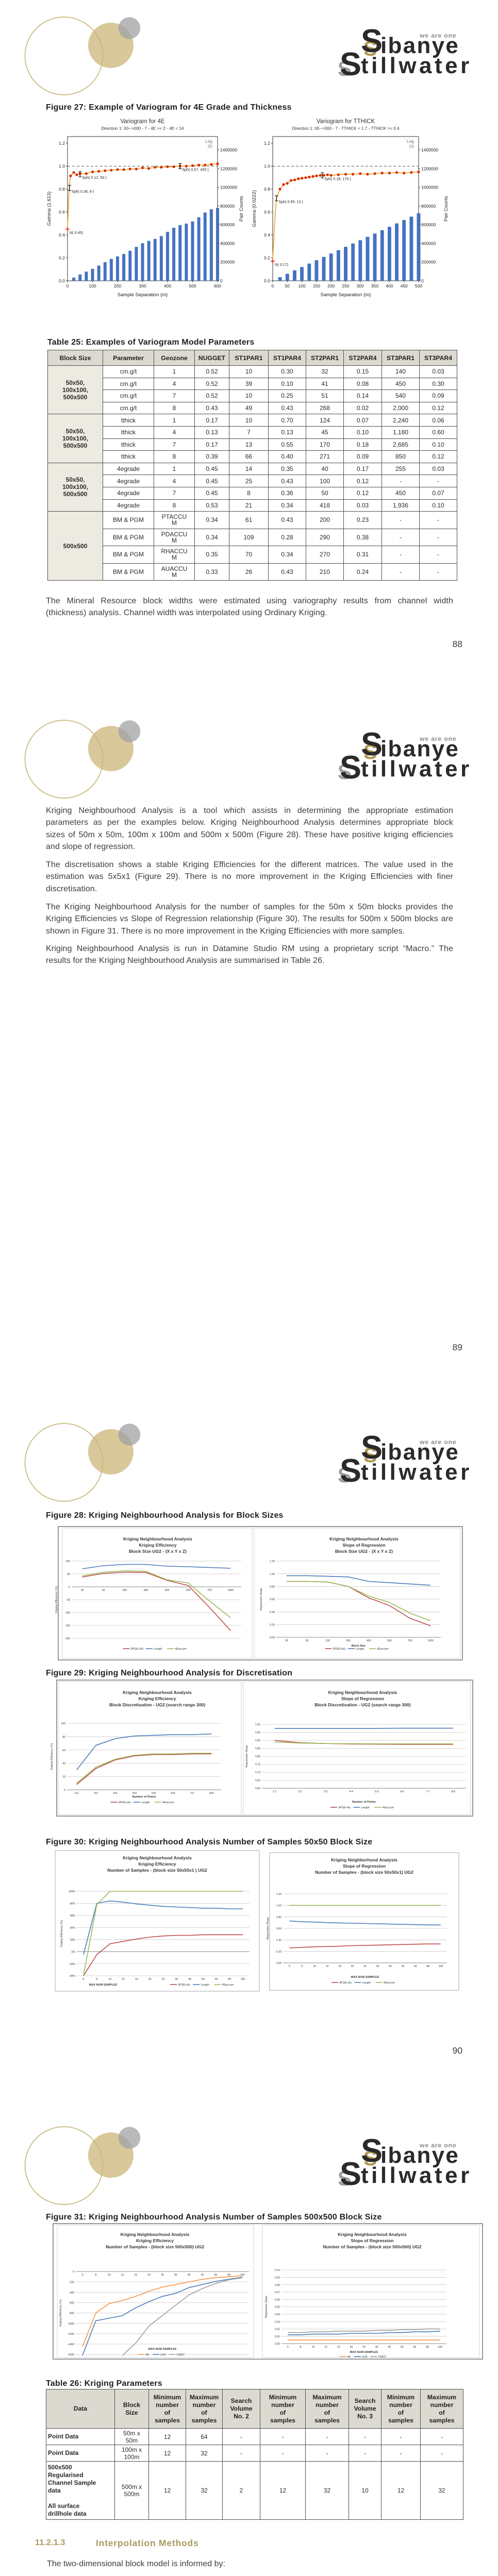 The height and width of the screenshot is (2576, 498). What do you see at coordinates (257, 1740) in the screenshot?
I see `svg-text: 0.90` at bounding box center [257, 1740].